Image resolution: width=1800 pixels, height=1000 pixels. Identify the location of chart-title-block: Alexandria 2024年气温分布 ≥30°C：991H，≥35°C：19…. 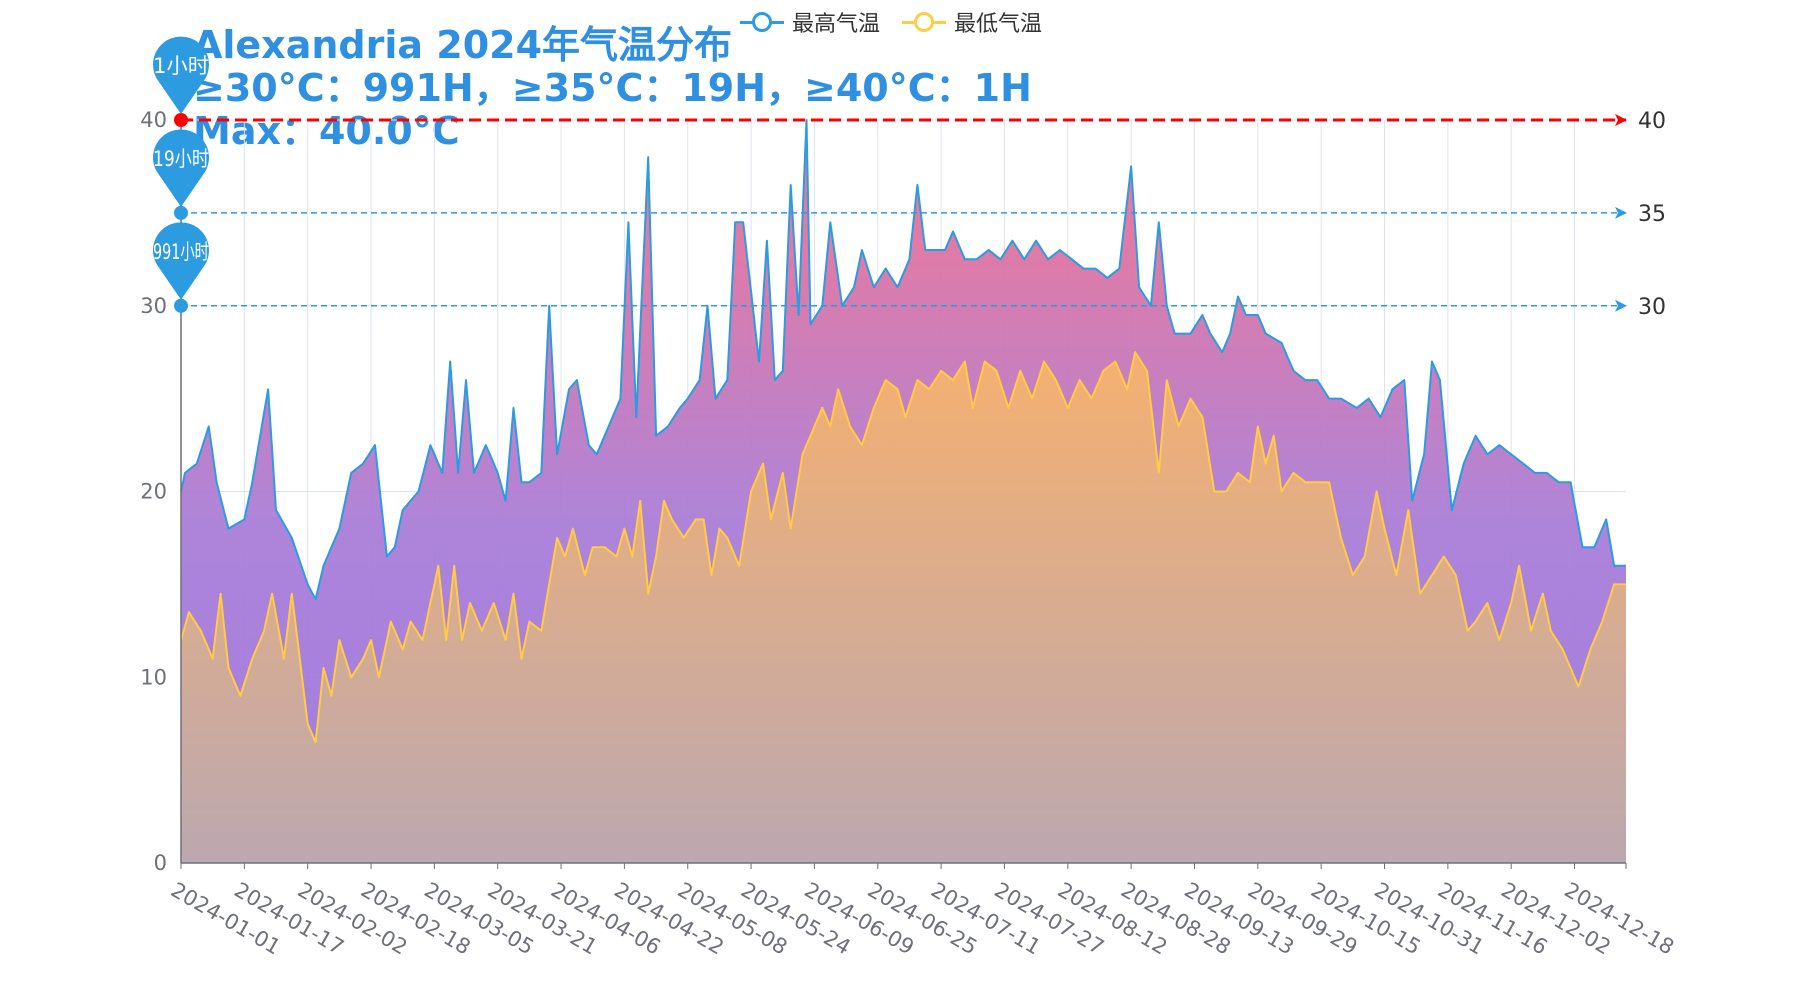
(612, 88).